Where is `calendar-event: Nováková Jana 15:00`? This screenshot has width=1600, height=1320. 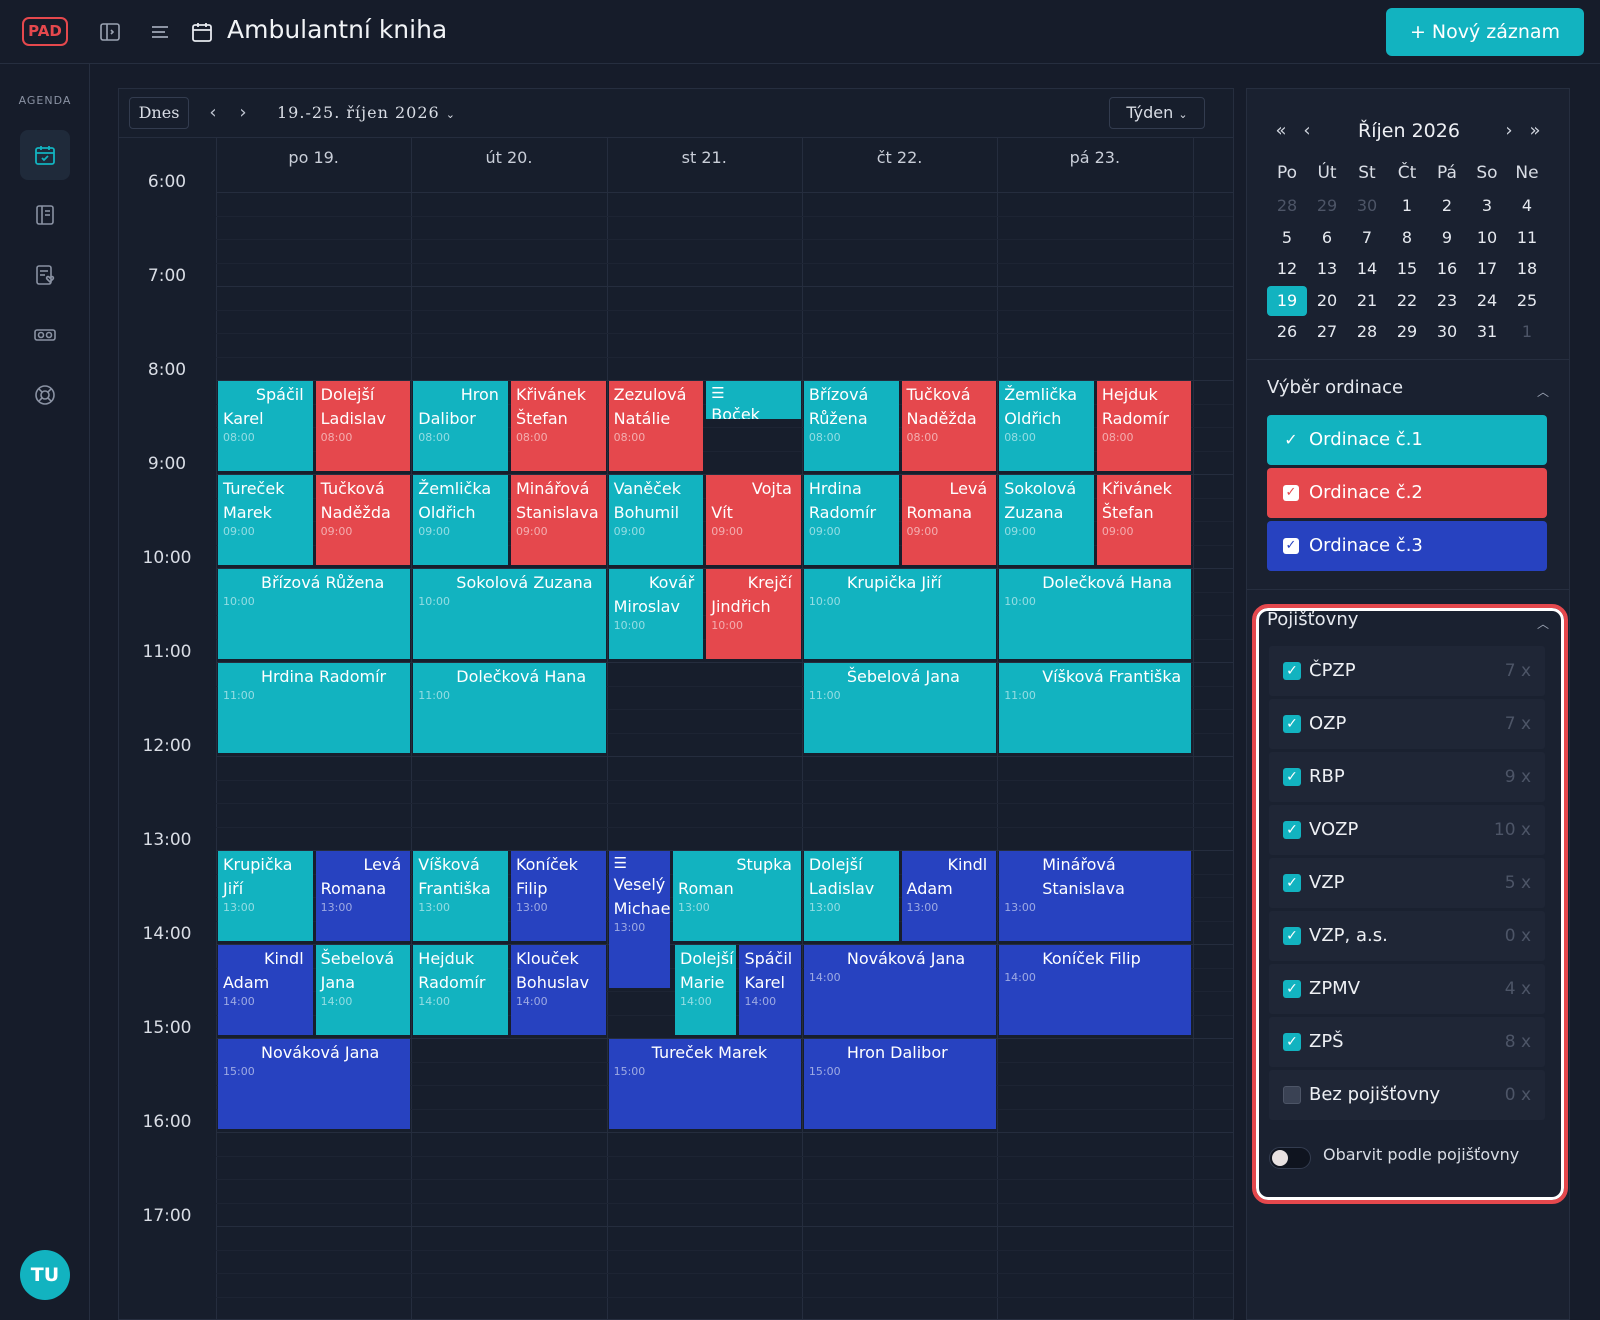
calendar-event: Nováková Jana 15:00 is located at coordinates (314, 1084).